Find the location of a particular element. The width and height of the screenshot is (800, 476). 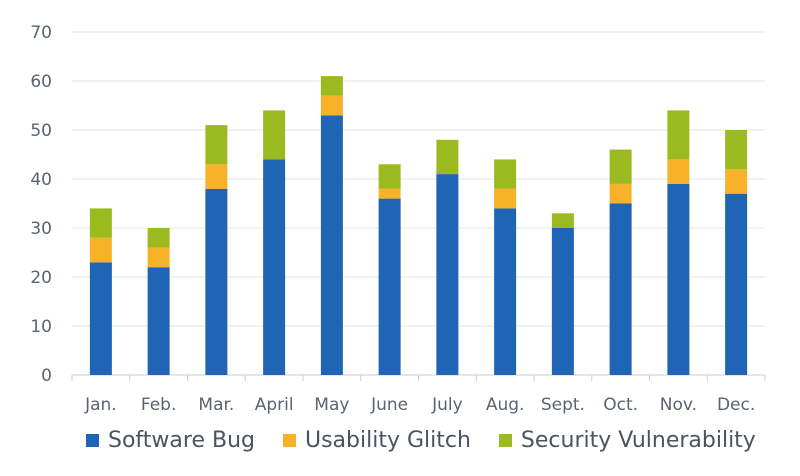

legend-item-software-bug: Software Bug is located at coordinates (170, 440).